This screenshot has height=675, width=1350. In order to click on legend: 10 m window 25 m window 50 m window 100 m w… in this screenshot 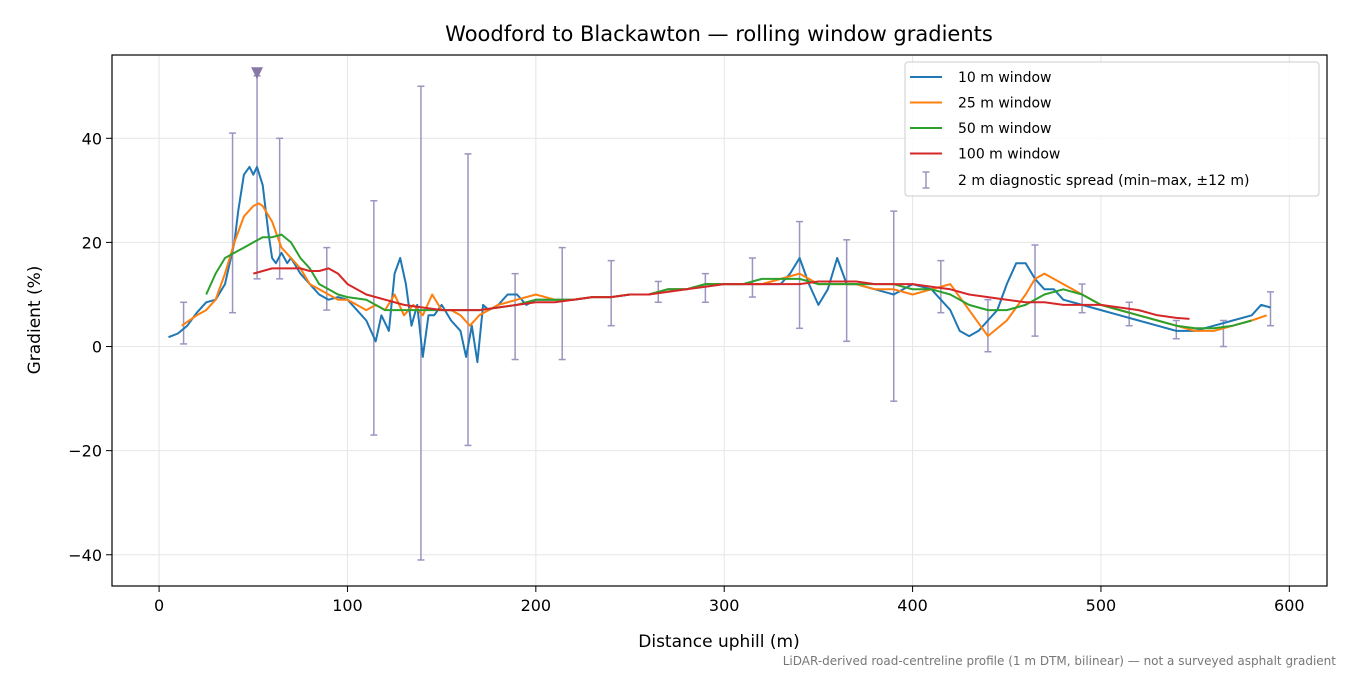, I will do `click(1112, 129)`.